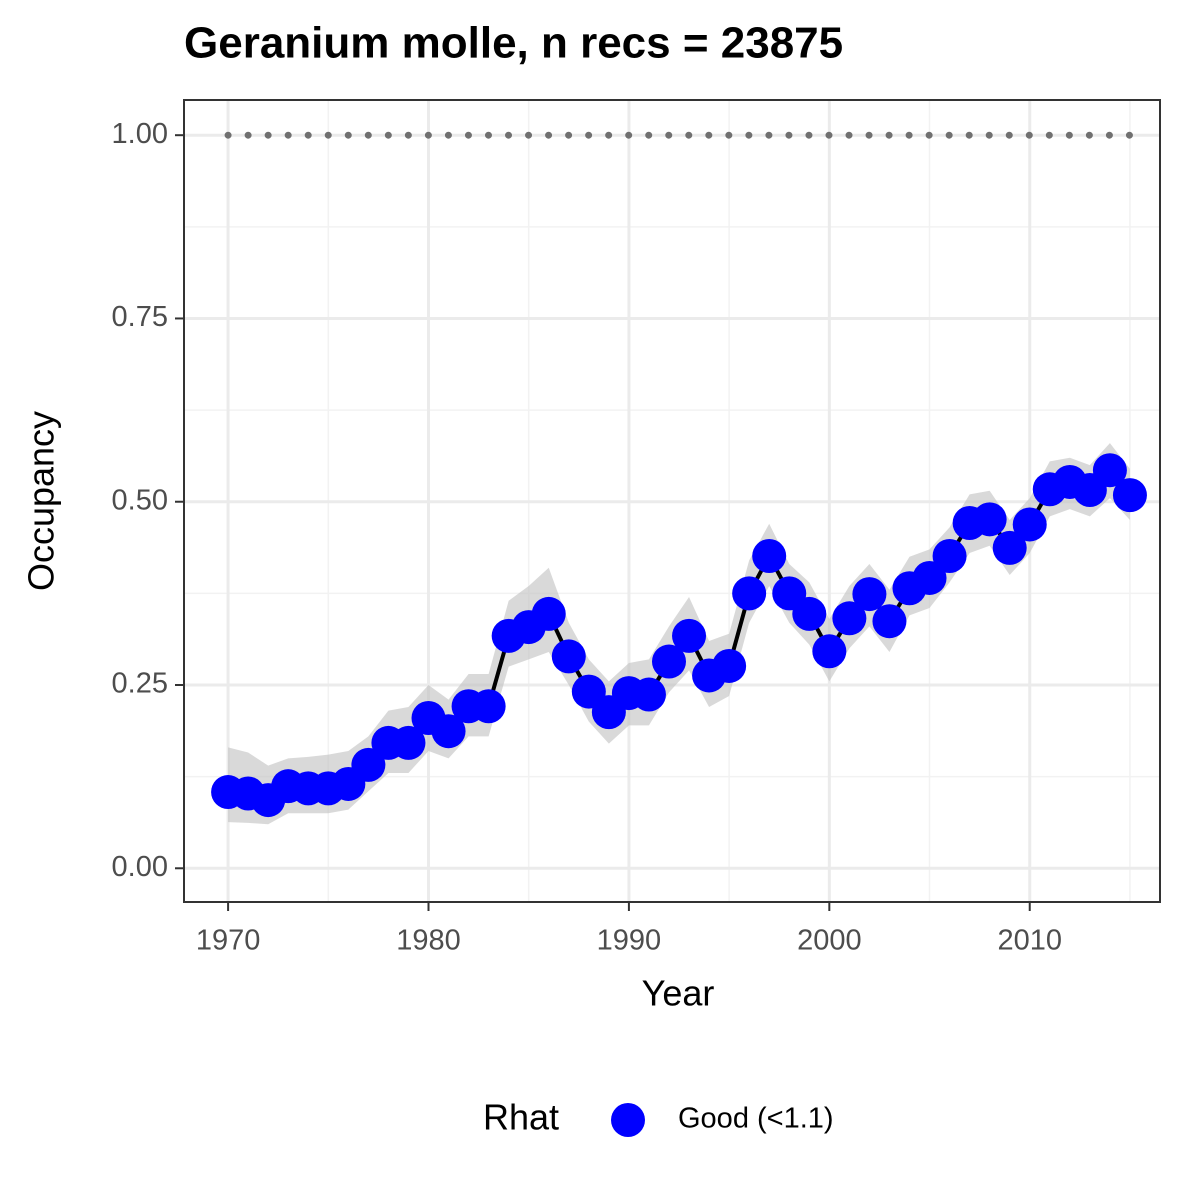 Image resolution: width=1200 pixels, height=1200 pixels. What do you see at coordinates (521, 1117) in the screenshot?
I see `legend-title: Rhat` at bounding box center [521, 1117].